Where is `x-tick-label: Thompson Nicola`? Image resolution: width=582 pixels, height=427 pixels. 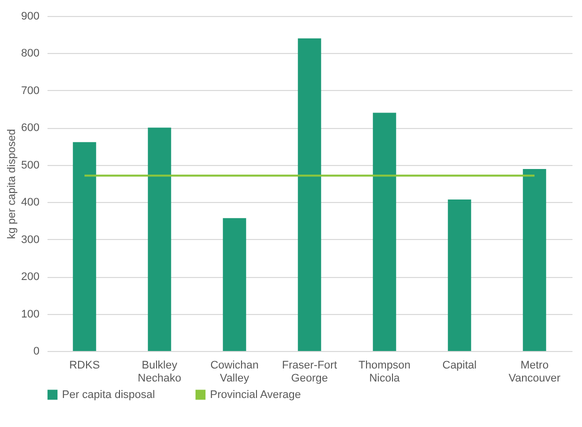
x-tick-label: Thompson Nicola is located at coordinates (384, 372).